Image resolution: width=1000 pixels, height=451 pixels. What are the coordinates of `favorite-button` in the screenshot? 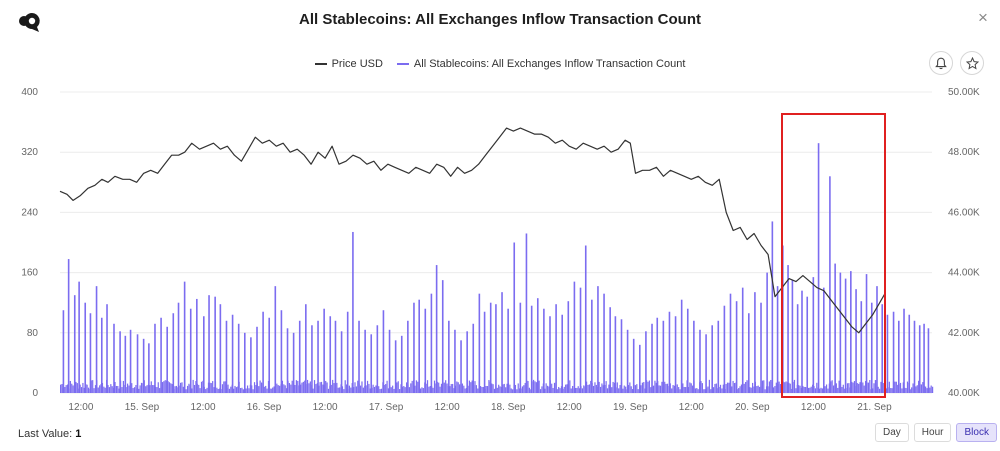 It's located at (972, 63).